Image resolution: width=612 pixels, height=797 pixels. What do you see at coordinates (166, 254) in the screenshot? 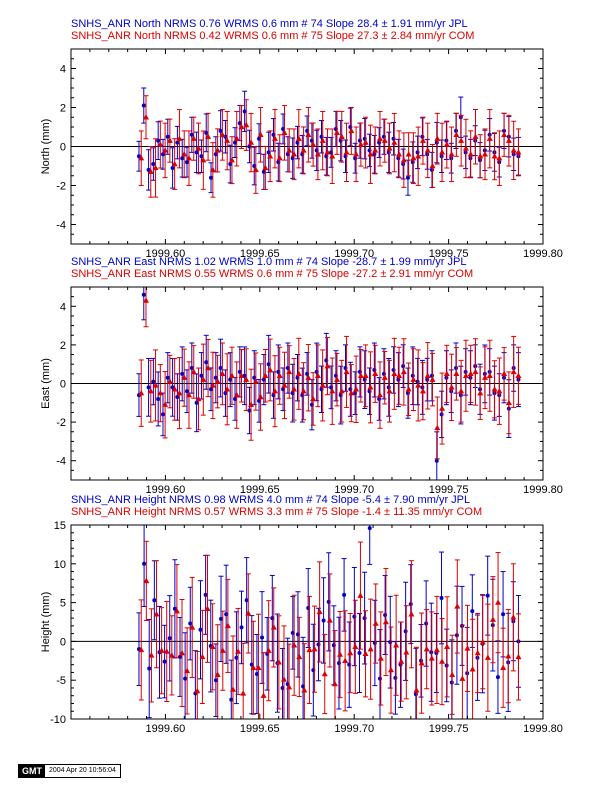
I see `x-tick-label: 1999.60` at bounding box center [166, 254].